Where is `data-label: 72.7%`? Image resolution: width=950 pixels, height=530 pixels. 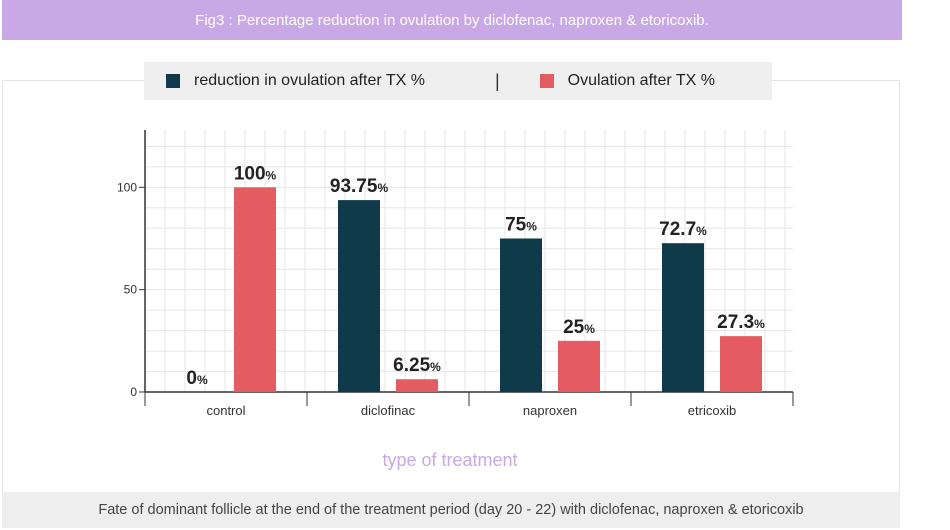
data-label: 72.7% is located at coordinates (683, 229).